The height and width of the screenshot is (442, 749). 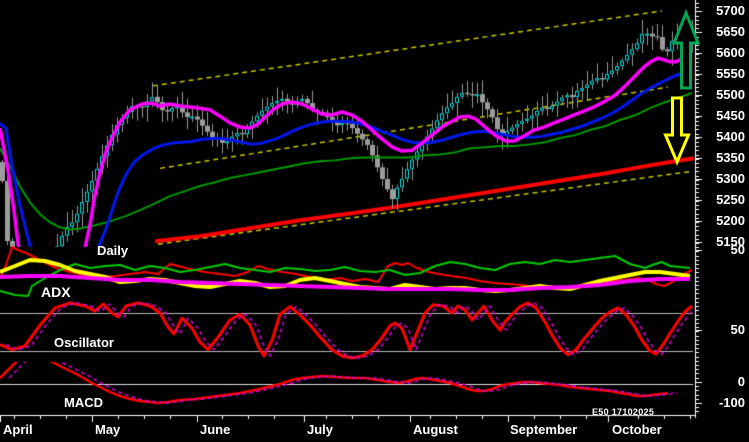 What do you see at coordinates (741, 381) in the screenshot?
I see `indicator-tick-label: 0` at bounding box center [741, 381].